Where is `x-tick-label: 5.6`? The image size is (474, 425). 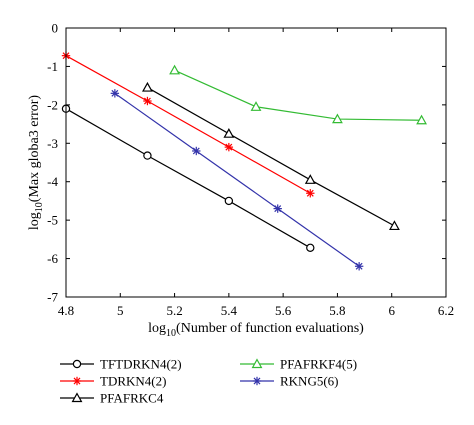 x-tick-label: 5.6 is located at coordinates (283, 310).